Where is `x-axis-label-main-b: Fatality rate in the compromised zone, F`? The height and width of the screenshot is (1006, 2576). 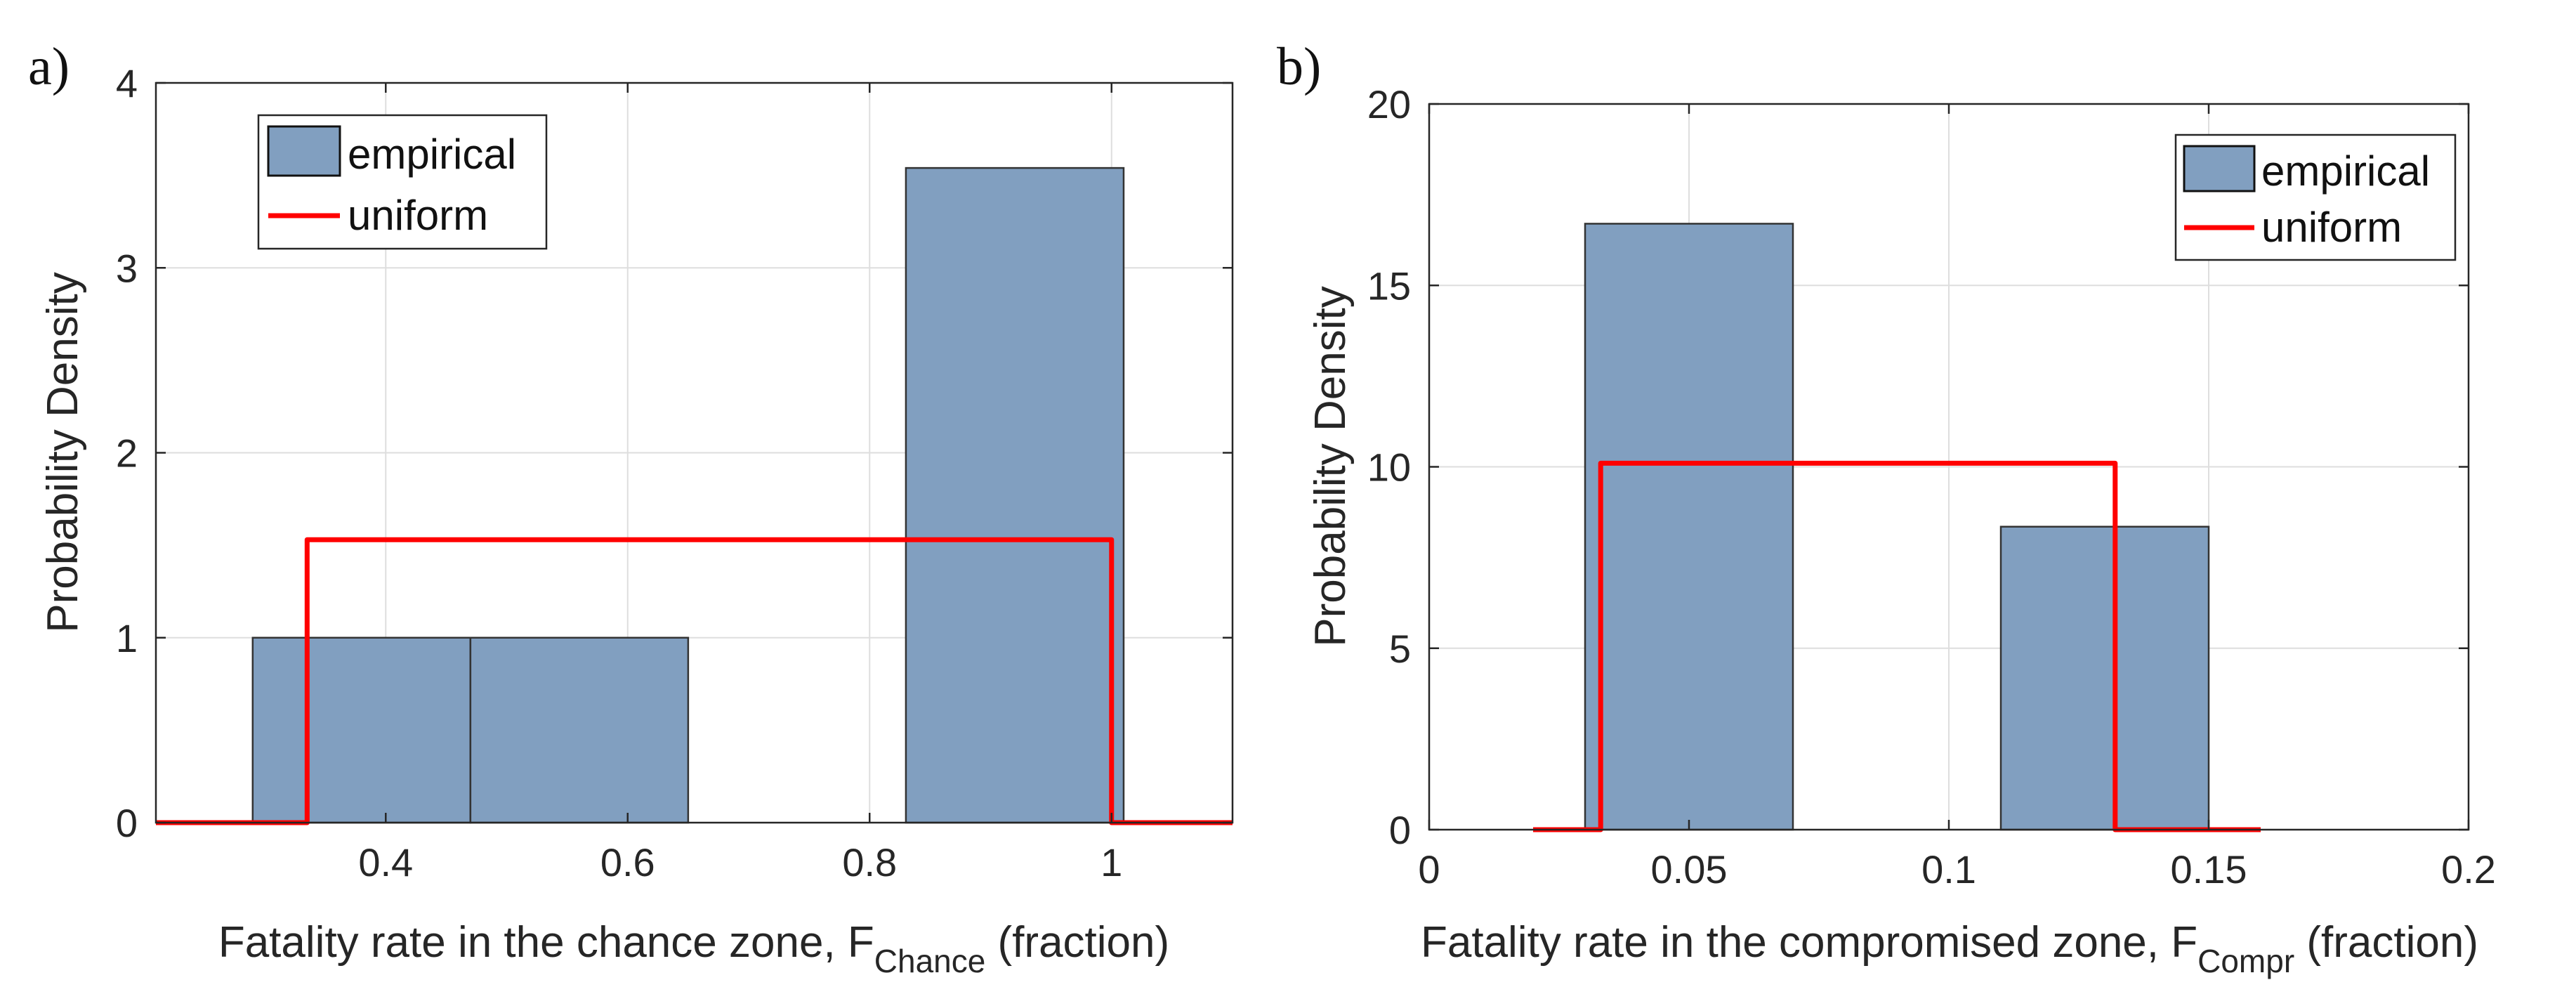
x-axis-label-main-b: Fatality rate in the compromised zone, F is located at coordinates (1809, 942).